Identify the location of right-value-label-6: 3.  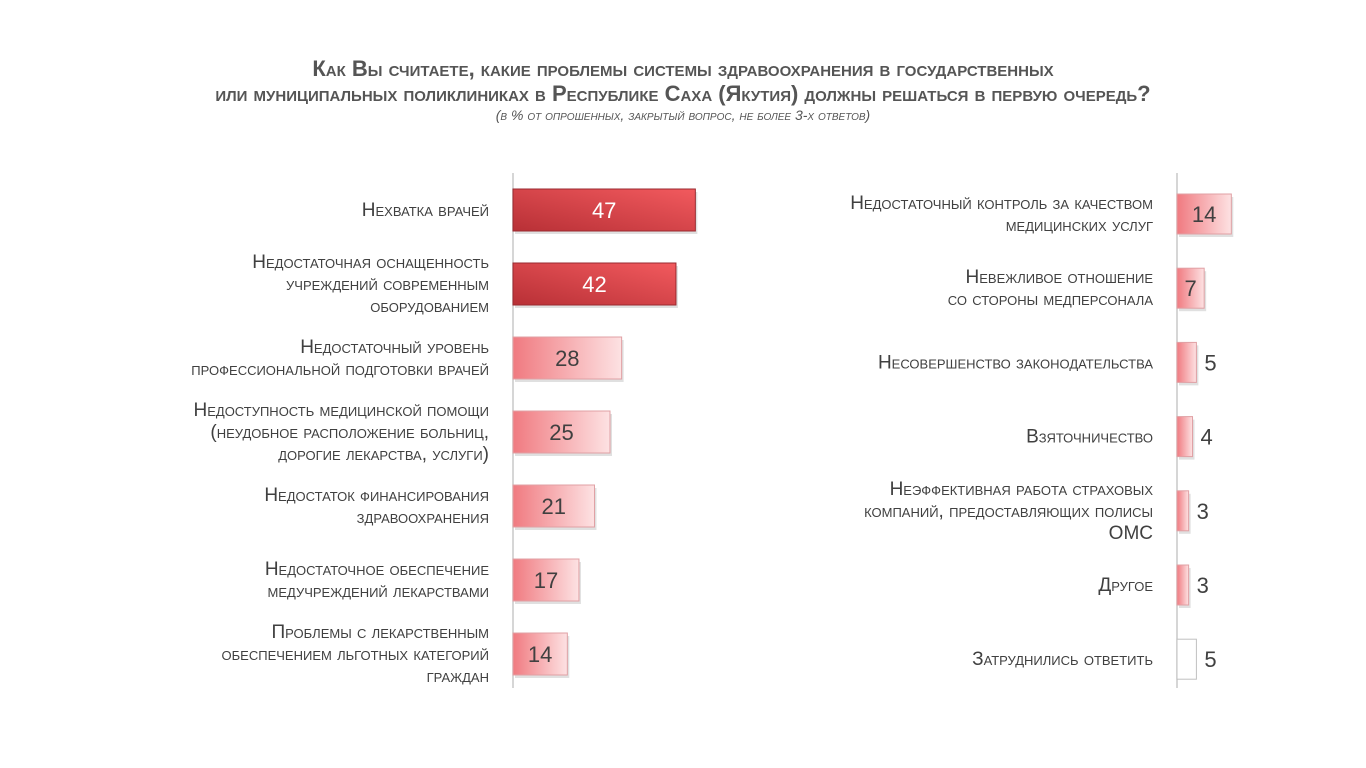
(1203, 585).